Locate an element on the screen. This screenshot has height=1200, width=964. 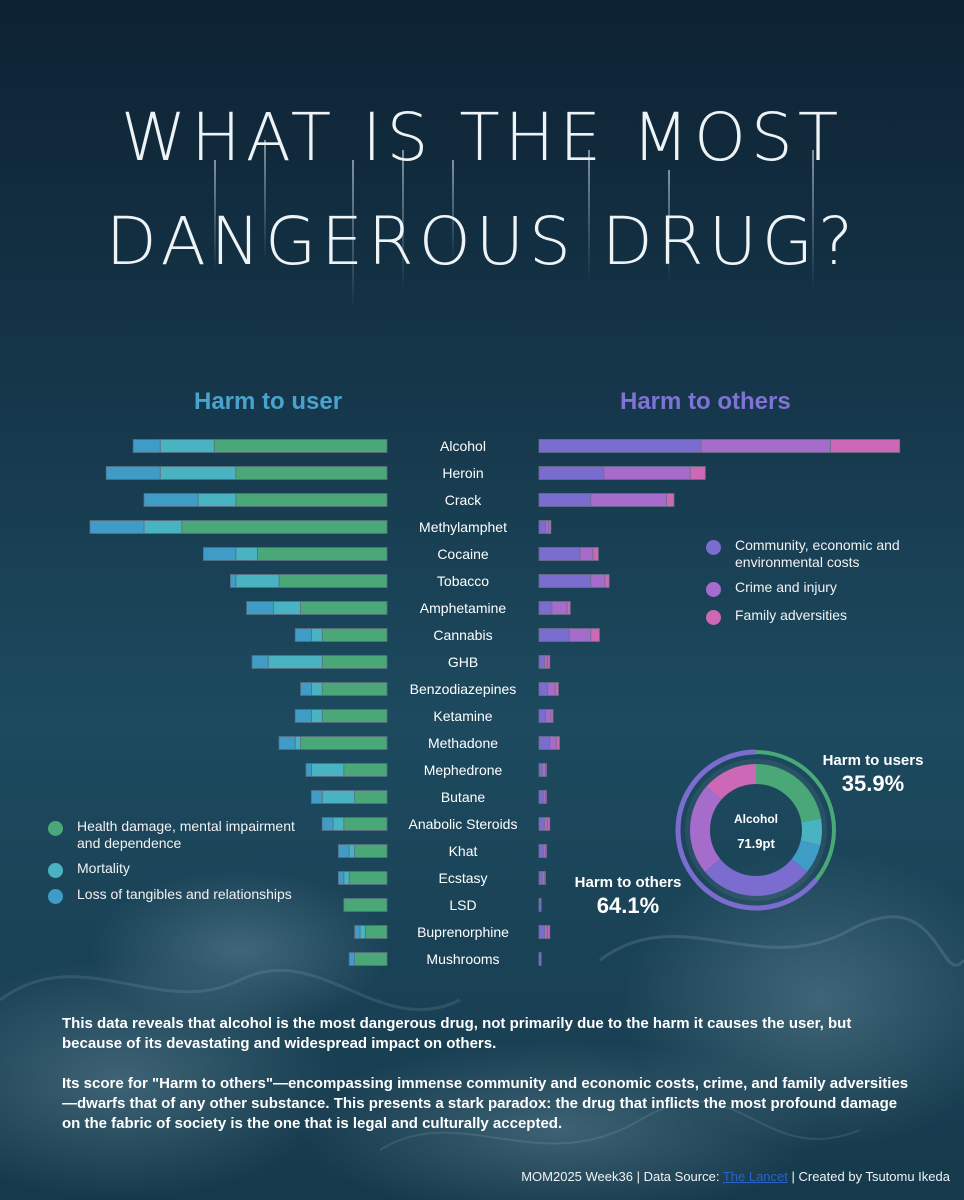
others-bar-methadone-s0 is located at coordinates (544, 743).